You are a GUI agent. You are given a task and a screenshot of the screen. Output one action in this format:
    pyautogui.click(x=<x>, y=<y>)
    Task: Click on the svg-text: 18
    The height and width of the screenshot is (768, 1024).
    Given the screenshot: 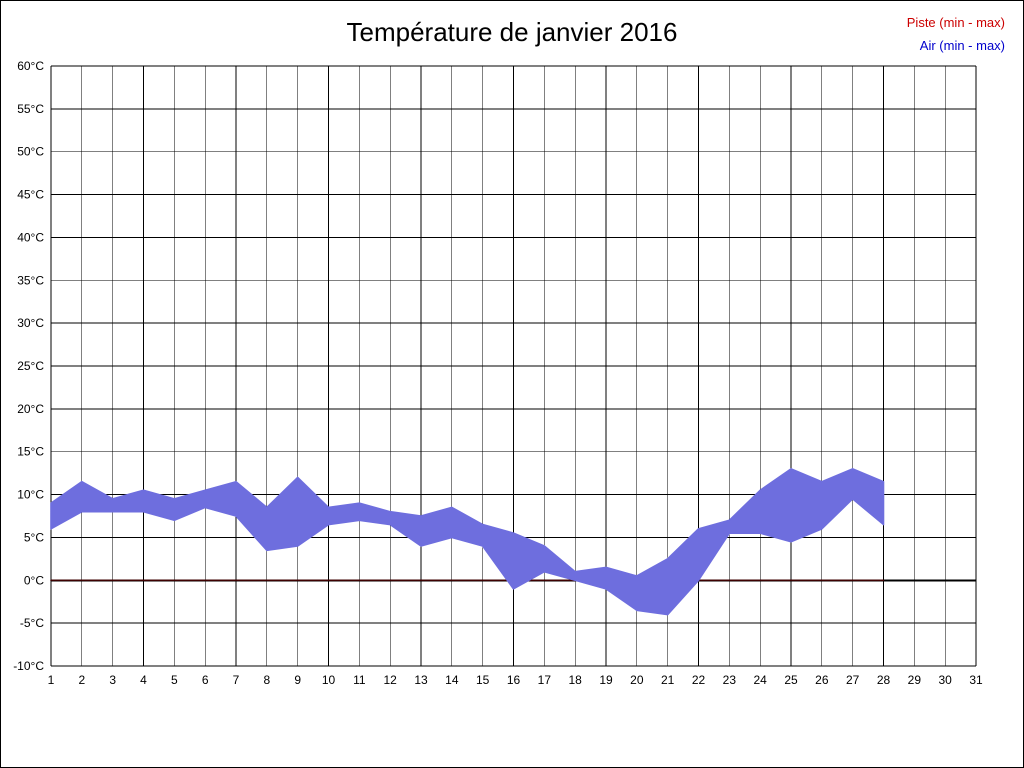 What is the action you would take?
    pyautogui.click(x=575, y=680)
    